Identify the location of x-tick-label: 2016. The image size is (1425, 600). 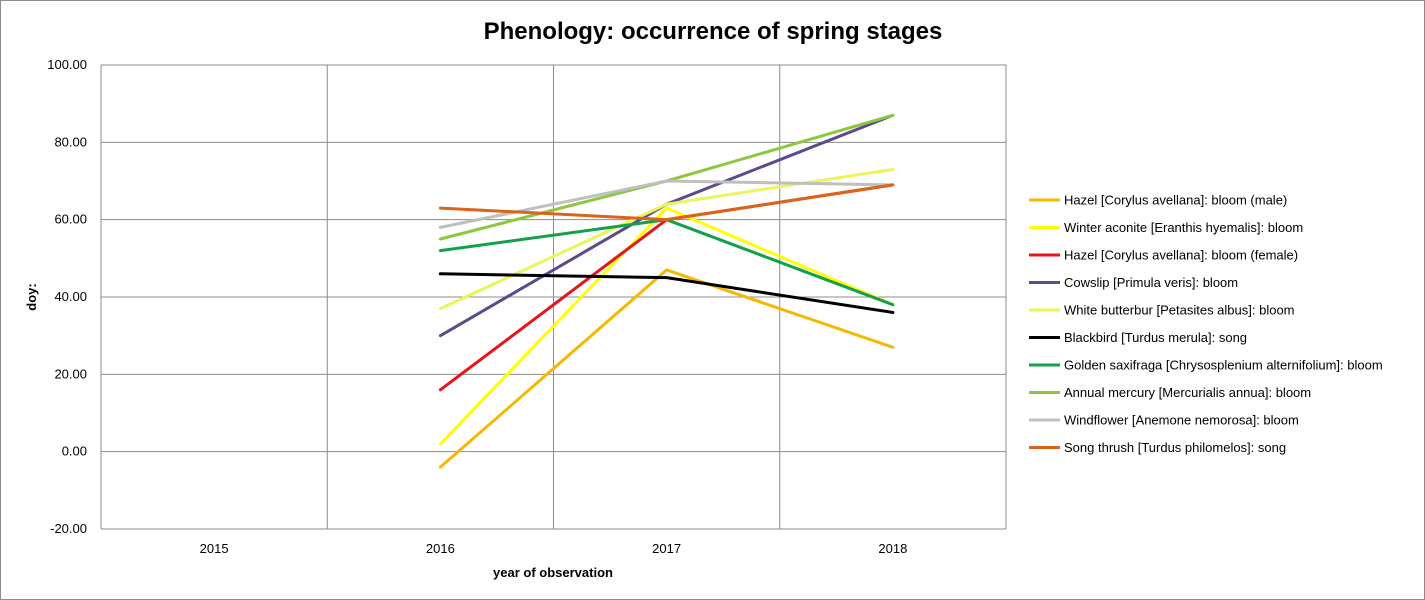
(440, 548).